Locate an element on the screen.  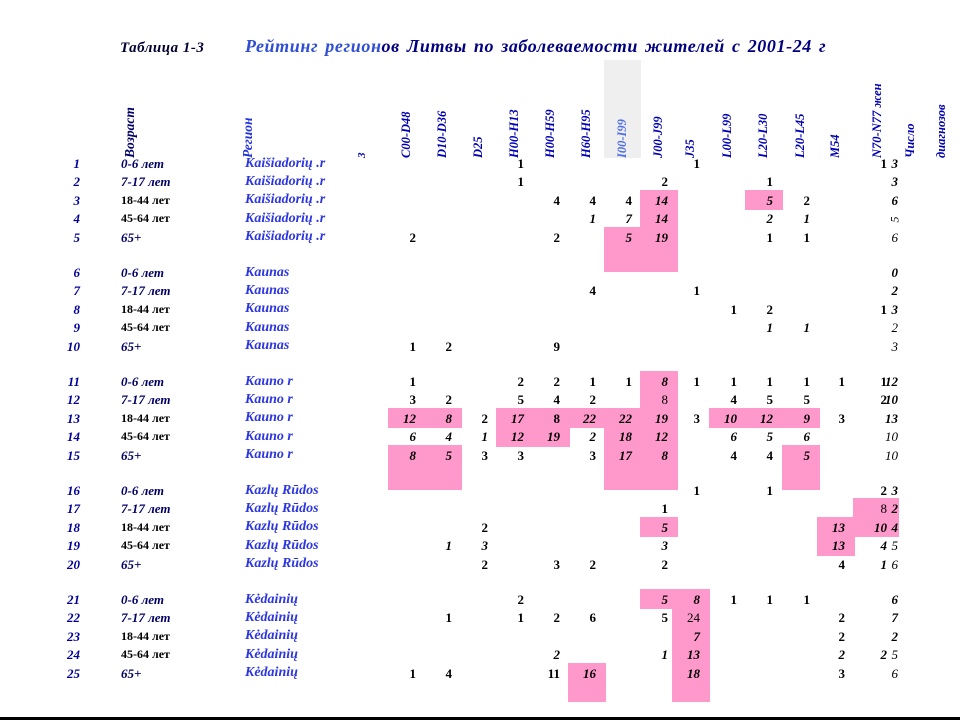
row-number: 8 is located at coordinates (77, 309).